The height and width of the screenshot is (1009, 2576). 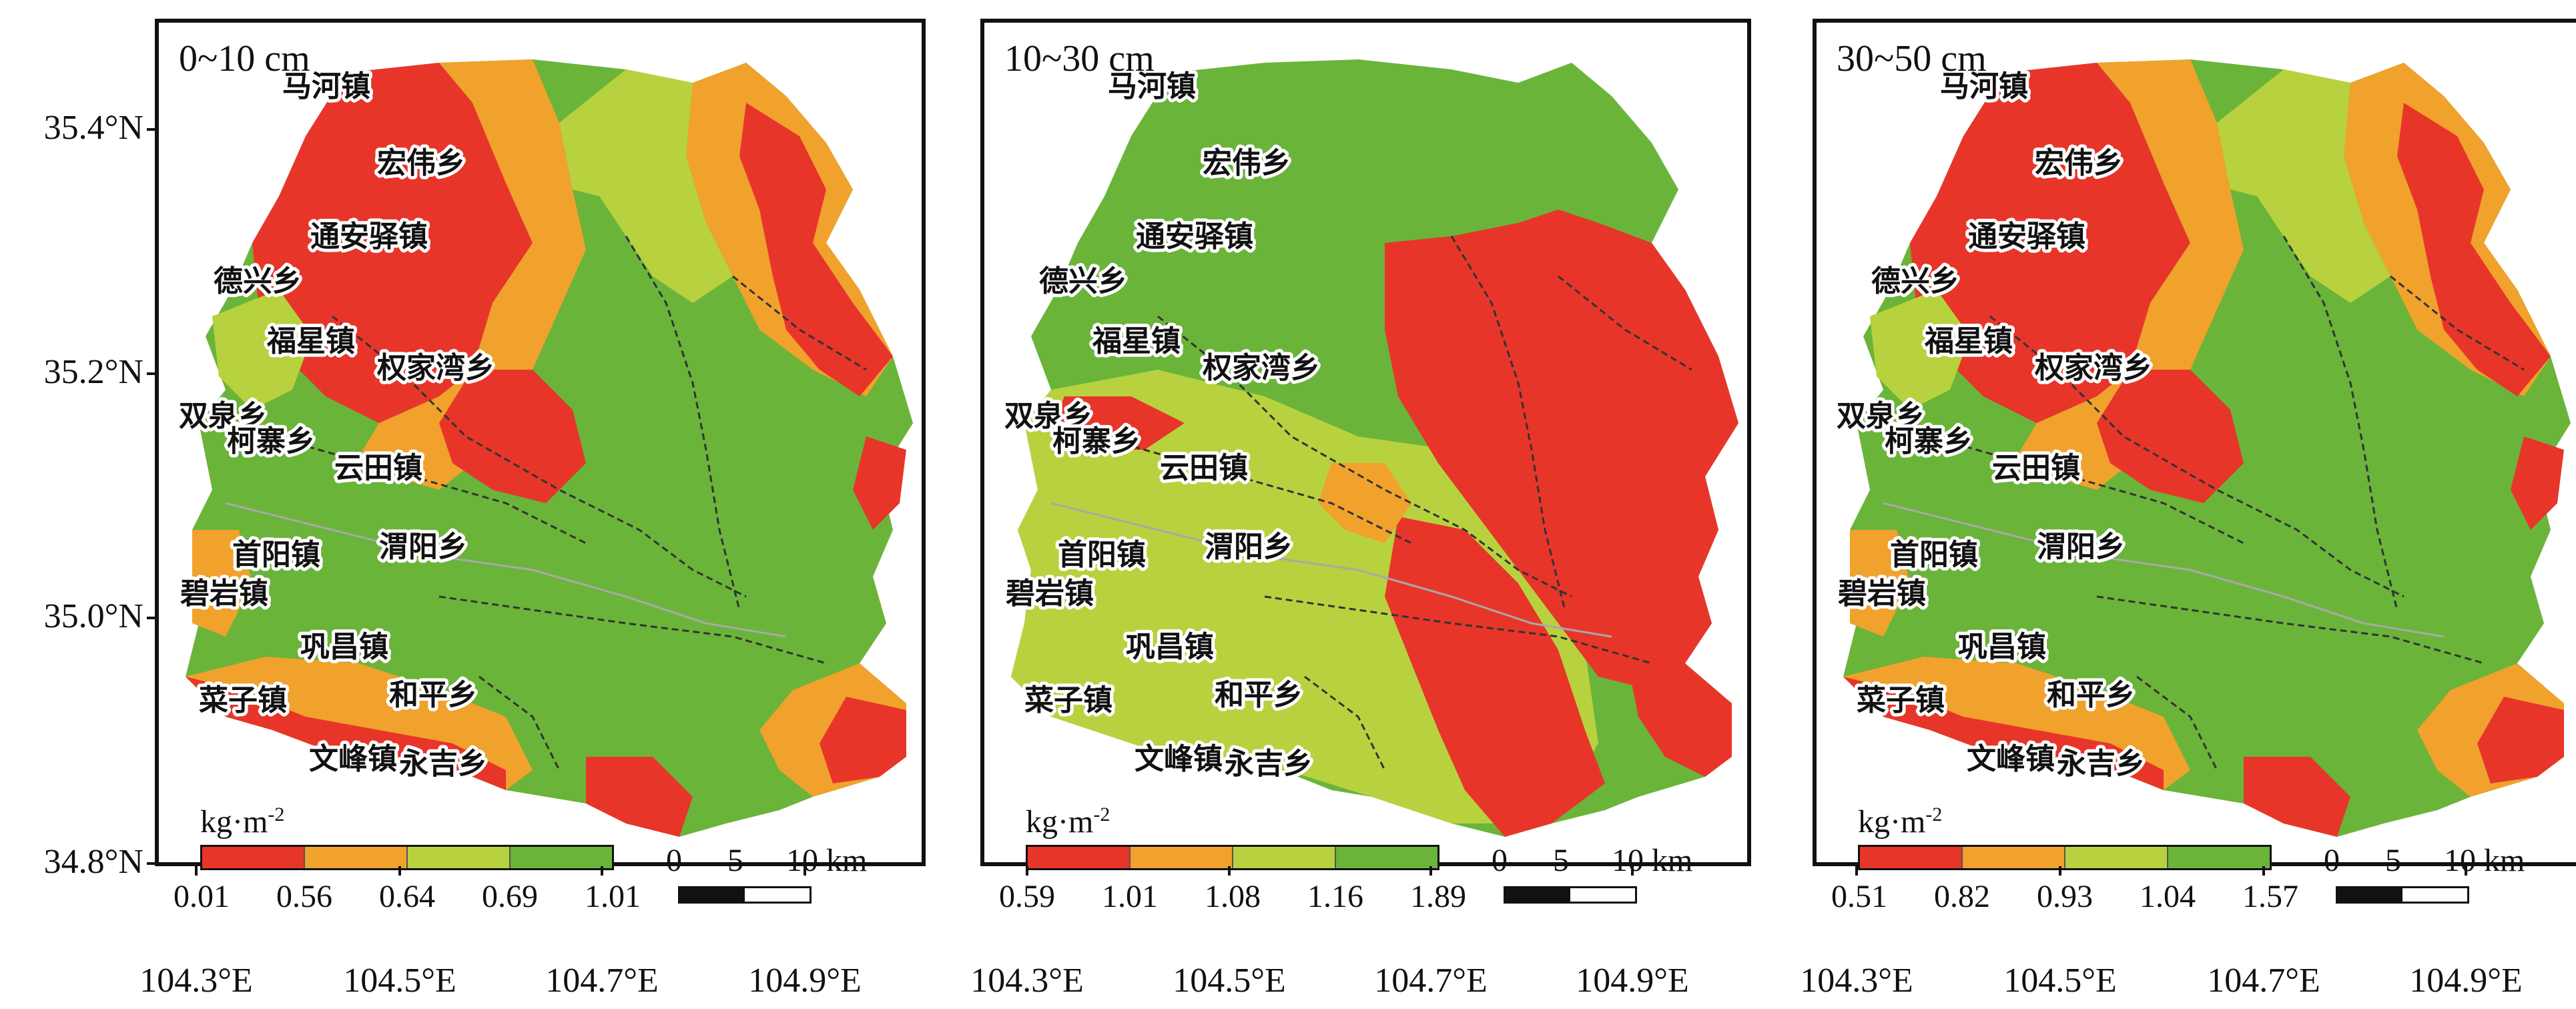 What do you see at coordinates (304, 896) in the screenshot?
I see `legend-tick: 0.56` at bounding box center [304, 896].